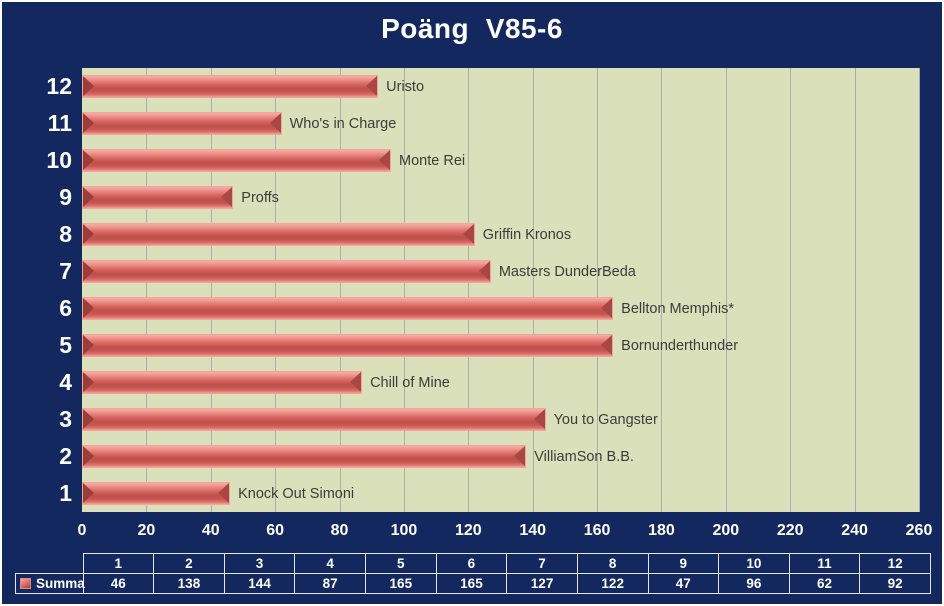  Describe the element at coordinates (408, 308) in the screenshot. I see `bar: Bellton Memphis*` at that location.